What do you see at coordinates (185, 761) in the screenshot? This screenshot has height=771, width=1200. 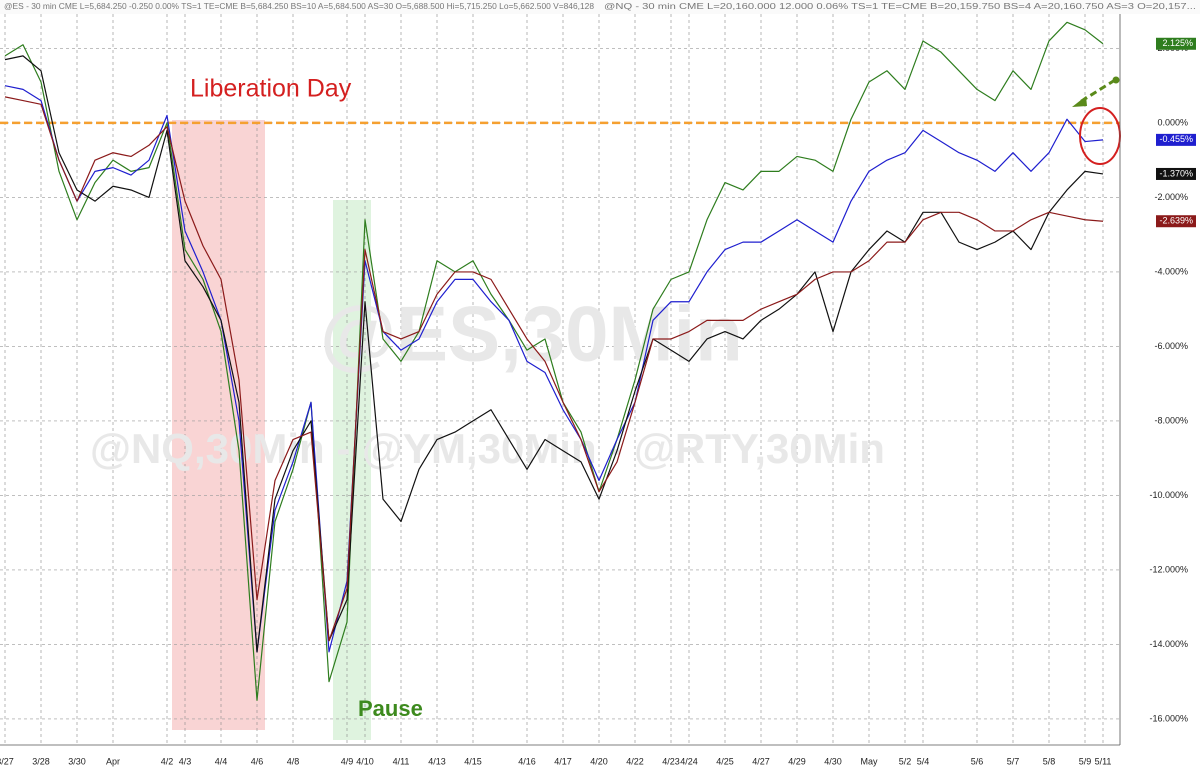 I see `x-tick-label: 4/3` at bounding box center [185, 761].